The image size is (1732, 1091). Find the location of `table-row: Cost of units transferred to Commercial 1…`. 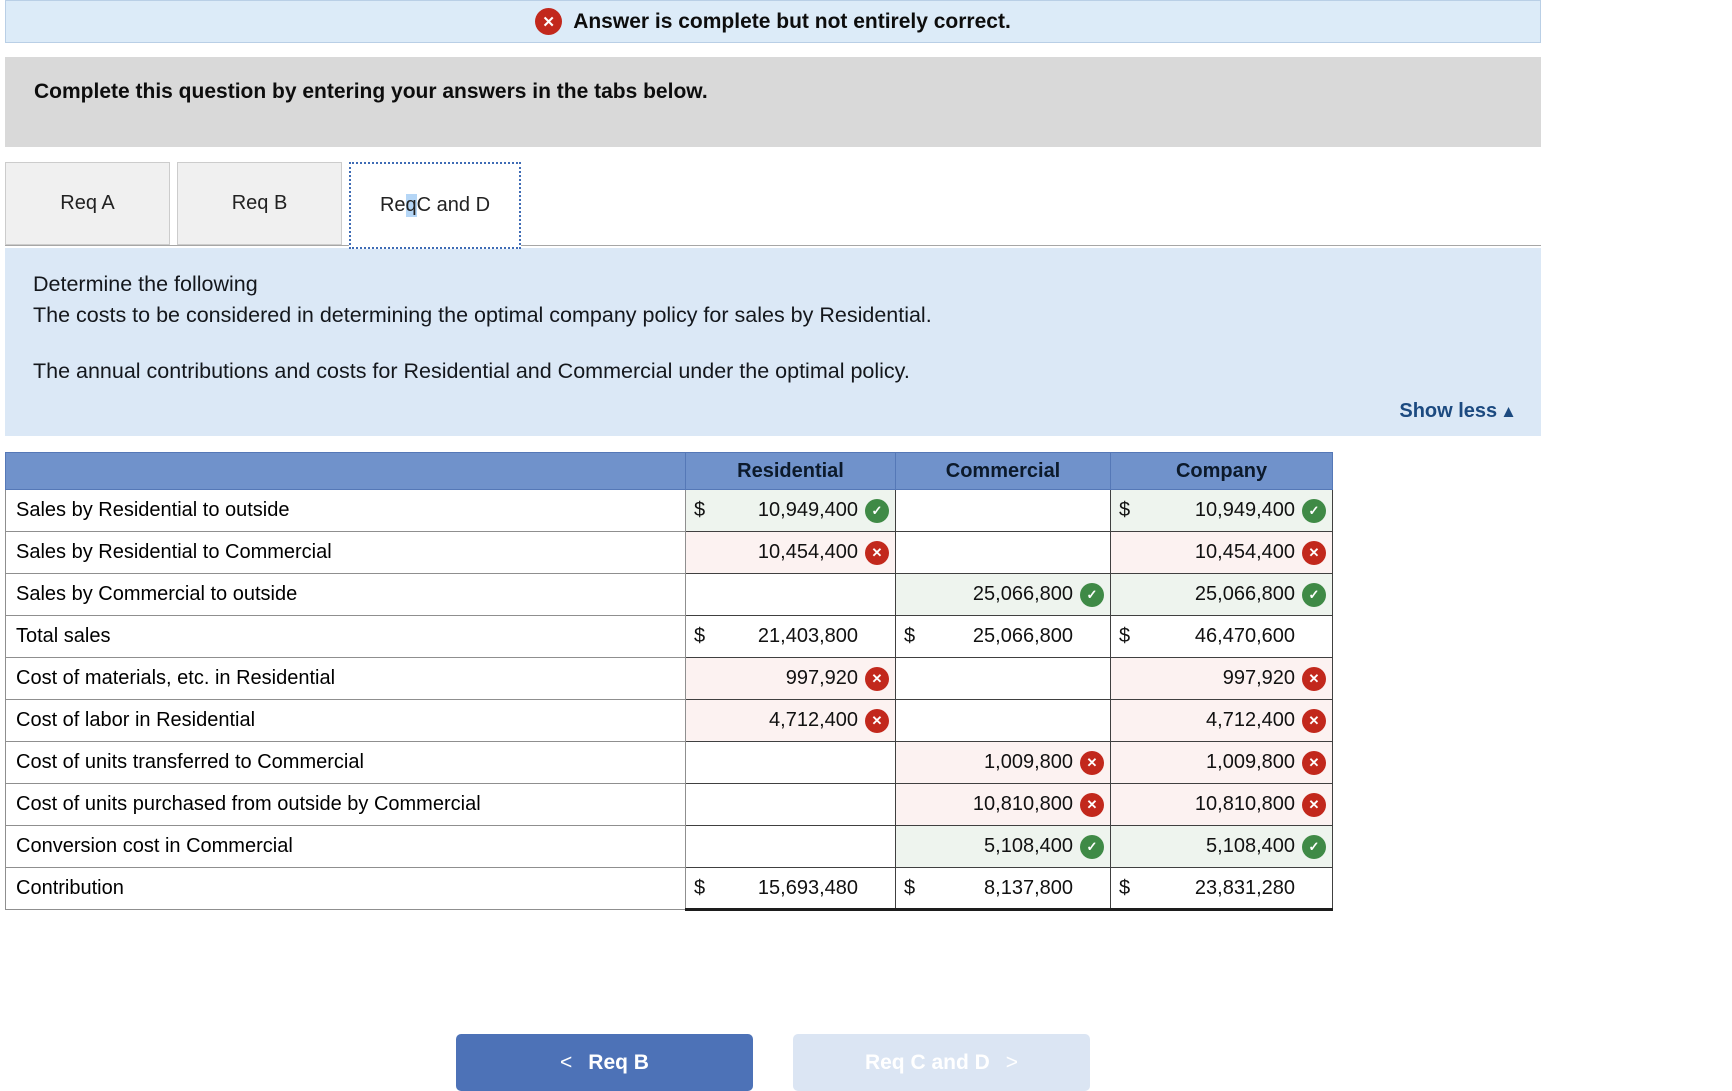

table-row: Cost of units transferred to Commercial 1… is located at coordinates (669, 762).